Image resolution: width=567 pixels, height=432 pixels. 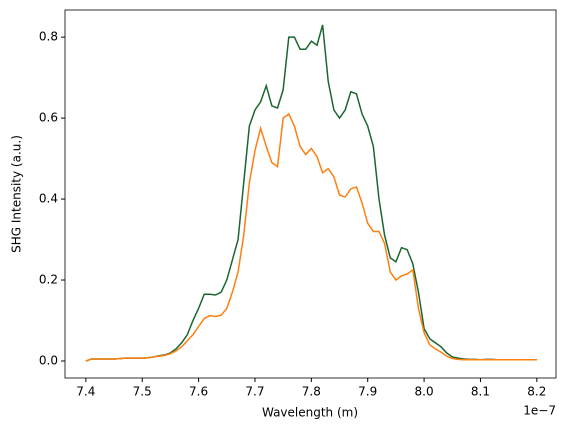 What do you see at coordinates (536, 392) in the screenshot?
I see `x-tick-label: 8.2` at bounding box center [536, 392].